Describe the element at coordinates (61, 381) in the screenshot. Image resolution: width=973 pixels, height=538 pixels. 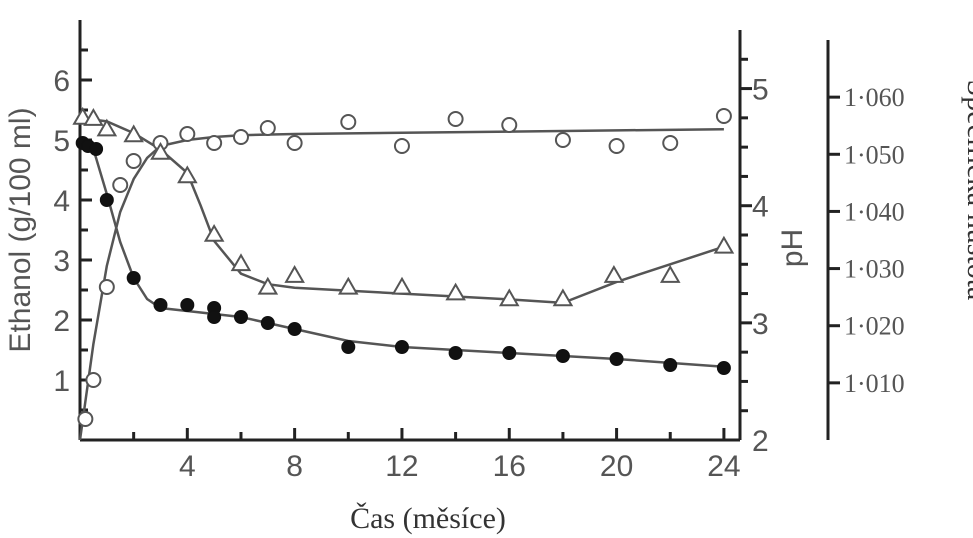
I see `ethanol-tick-label: 1` at that location.